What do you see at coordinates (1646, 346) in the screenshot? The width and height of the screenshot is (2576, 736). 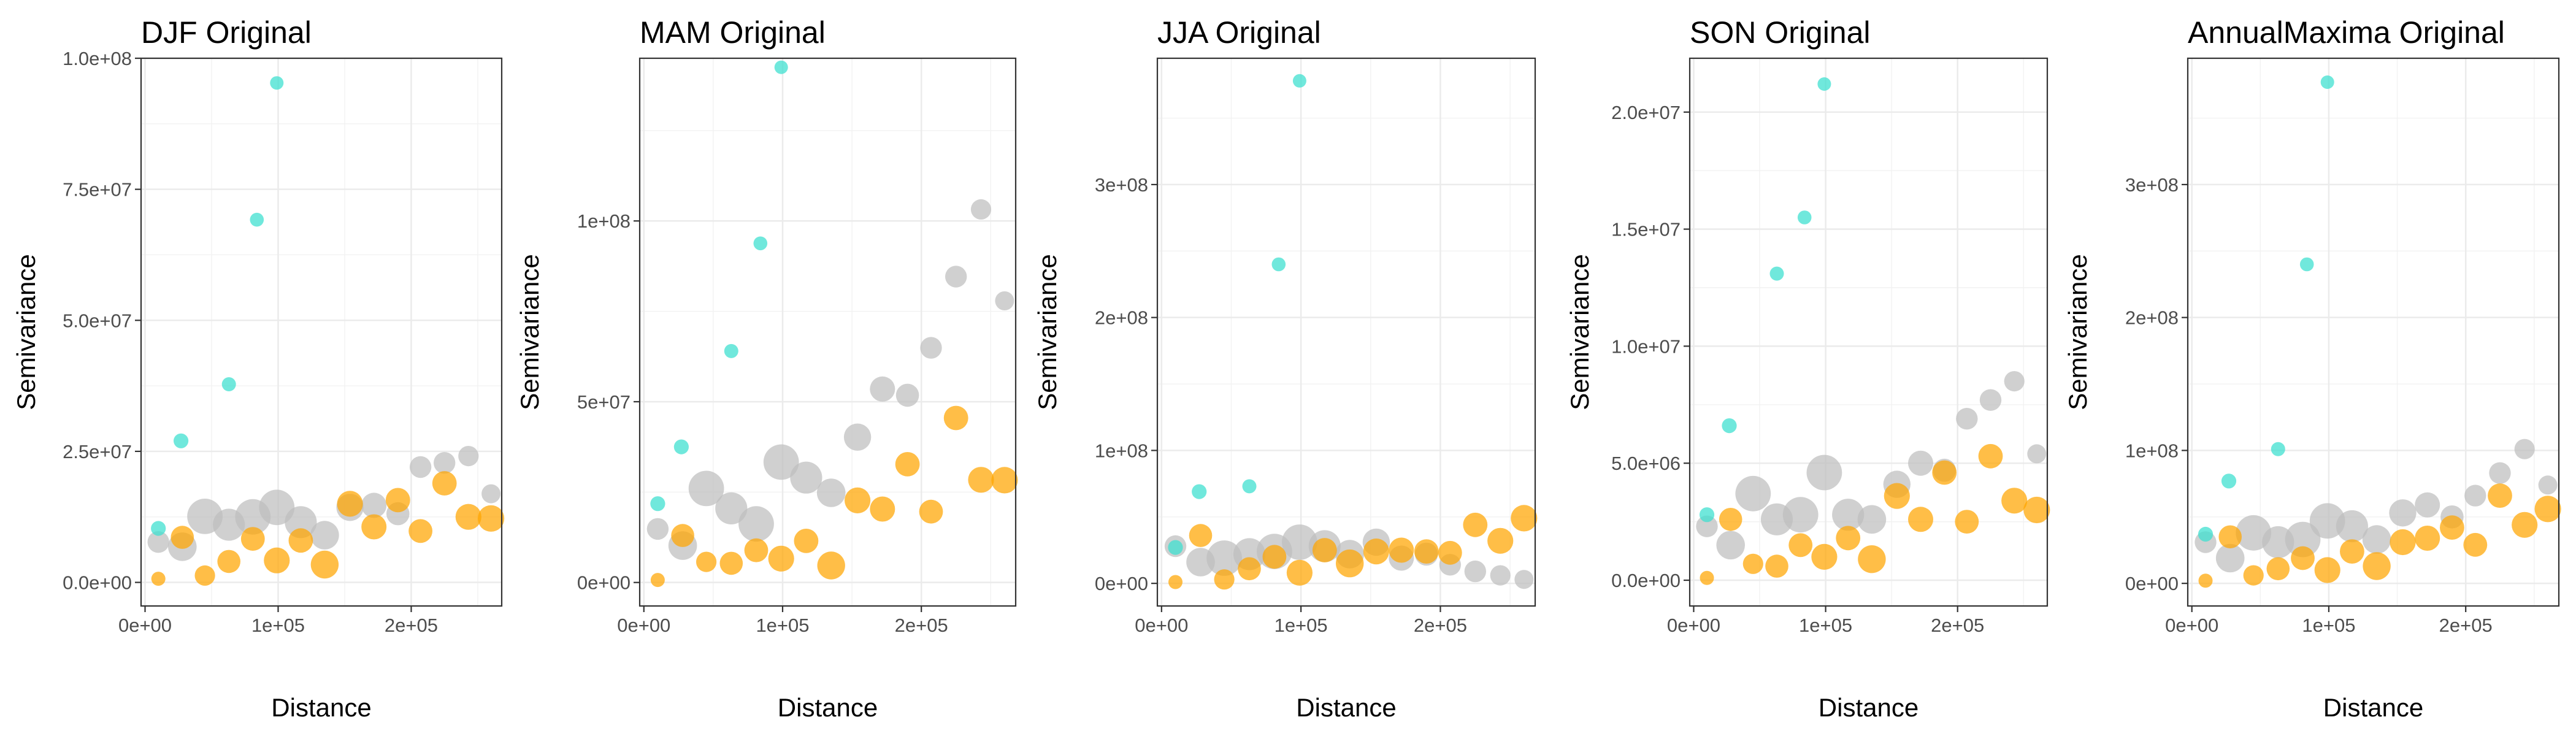 I see `y-tick-label: 1.0e+07` at bounding box center [1646, 346].